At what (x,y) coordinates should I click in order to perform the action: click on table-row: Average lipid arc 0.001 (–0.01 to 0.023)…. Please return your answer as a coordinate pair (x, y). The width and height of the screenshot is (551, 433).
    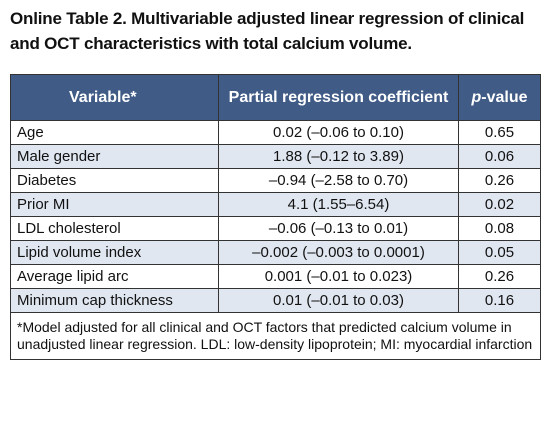
    Looking at the image, I should click on (275, 276).